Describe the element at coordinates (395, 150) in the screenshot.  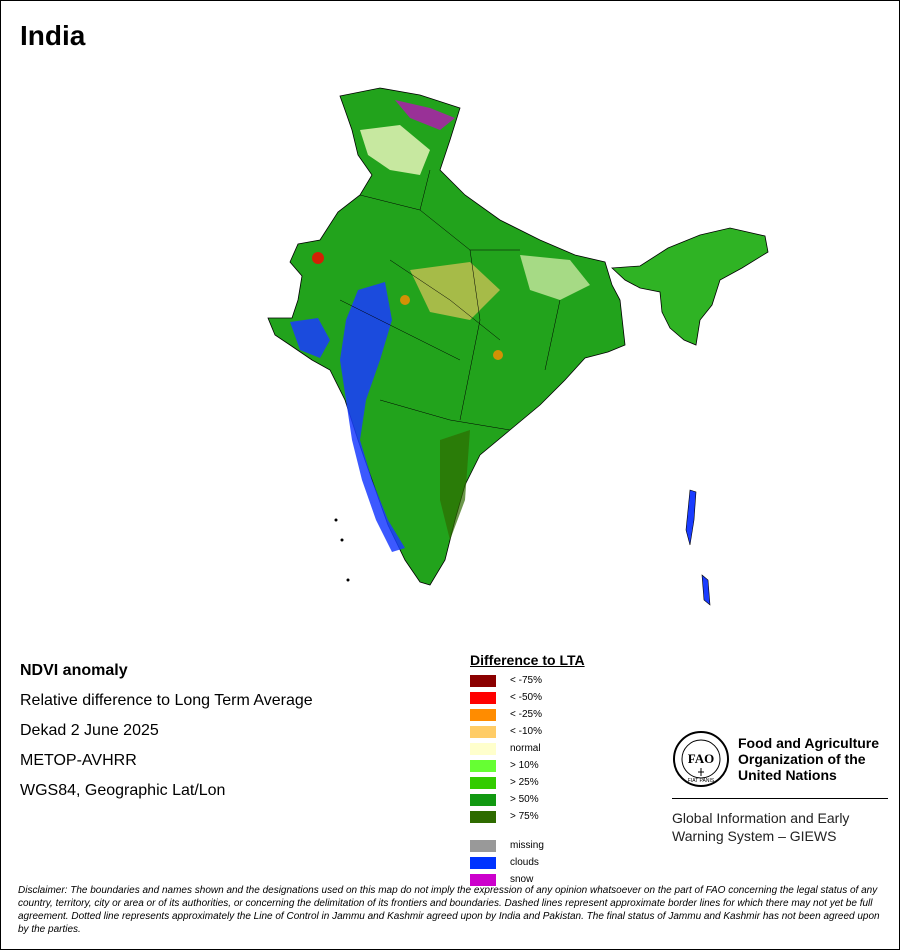
I see `normal-area-north` at that location.